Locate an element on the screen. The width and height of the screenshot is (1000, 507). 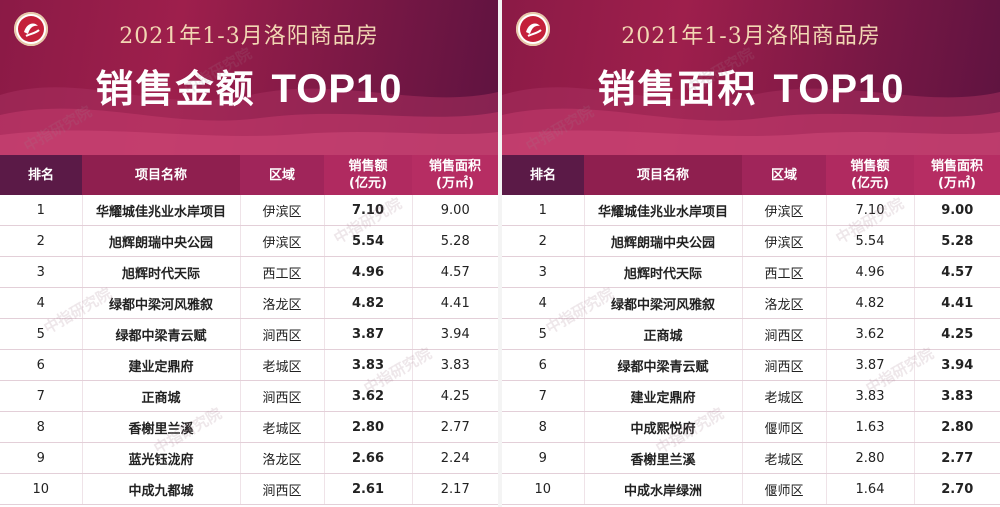
table-row: 4 绿都中梁河风雅叙 洛龙区 4.82 4.41 is located at coordinates (249, 303).